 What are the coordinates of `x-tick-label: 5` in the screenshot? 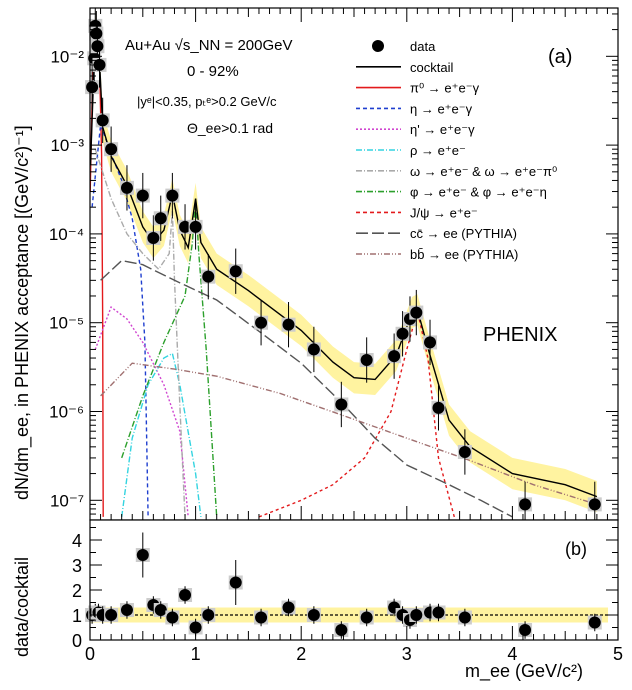 It's located at (618, 654).